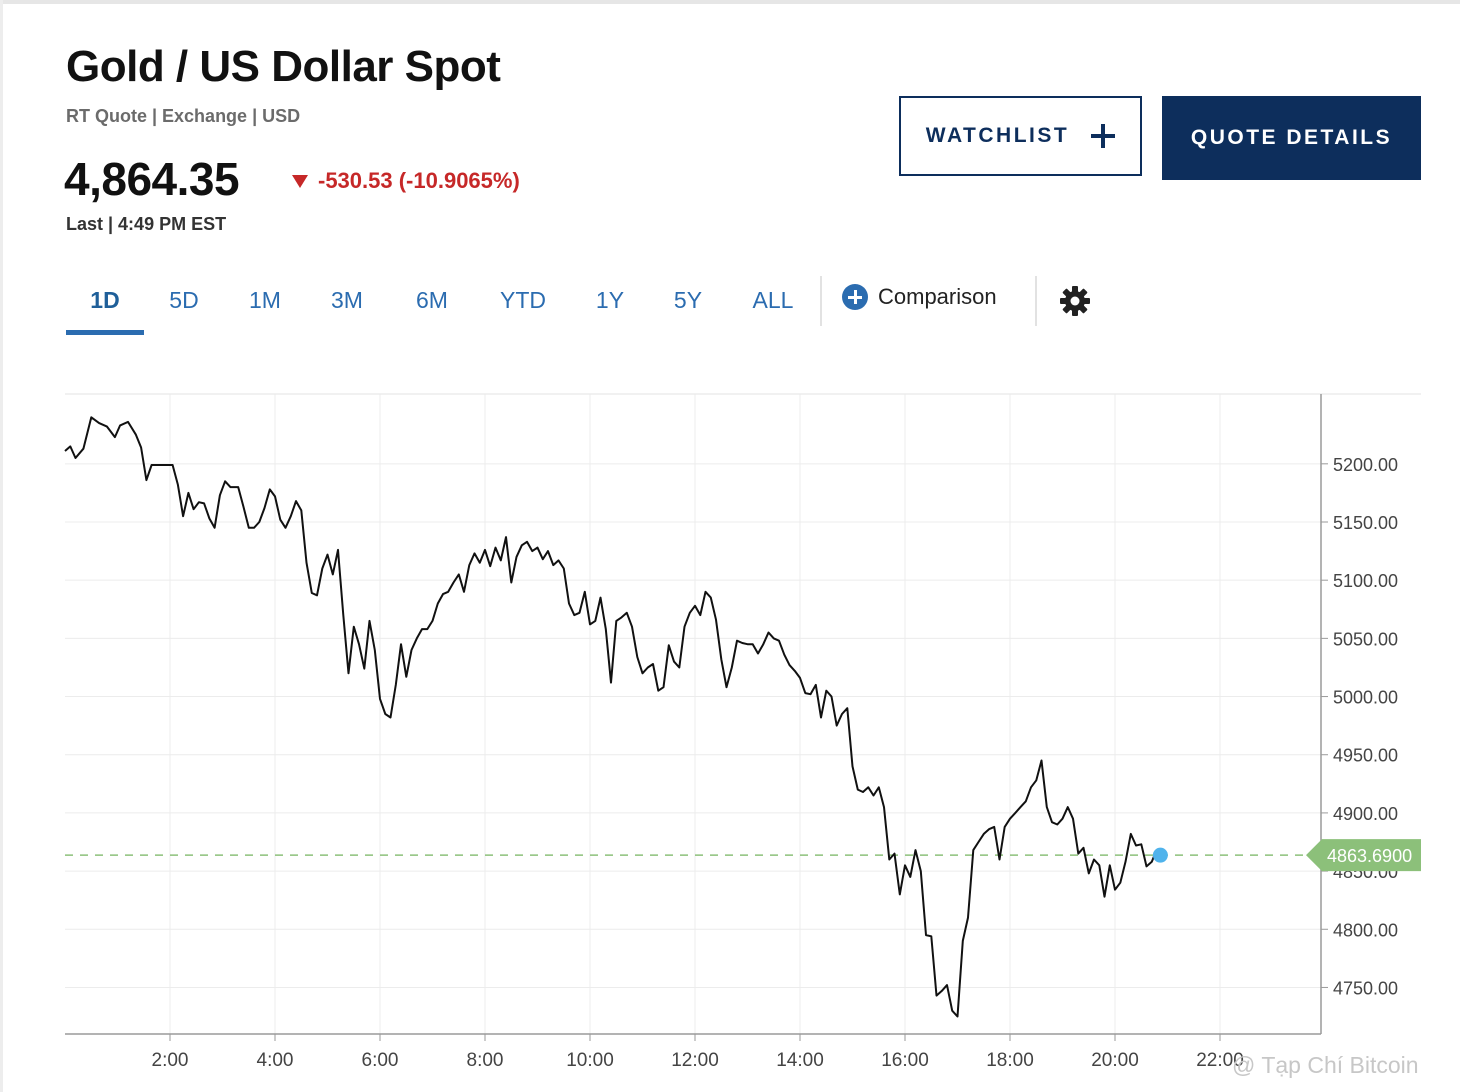 The width and height of the screenshot is (1460, 1092). I want to click on tab-all: ALL, so click(773, 300).